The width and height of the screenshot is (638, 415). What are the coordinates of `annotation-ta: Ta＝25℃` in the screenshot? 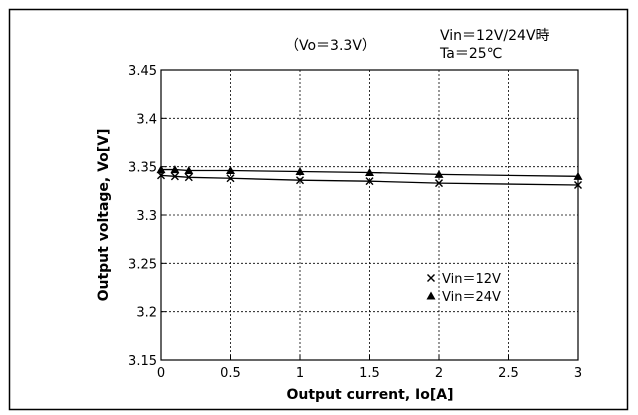 It's located at (470, 54).